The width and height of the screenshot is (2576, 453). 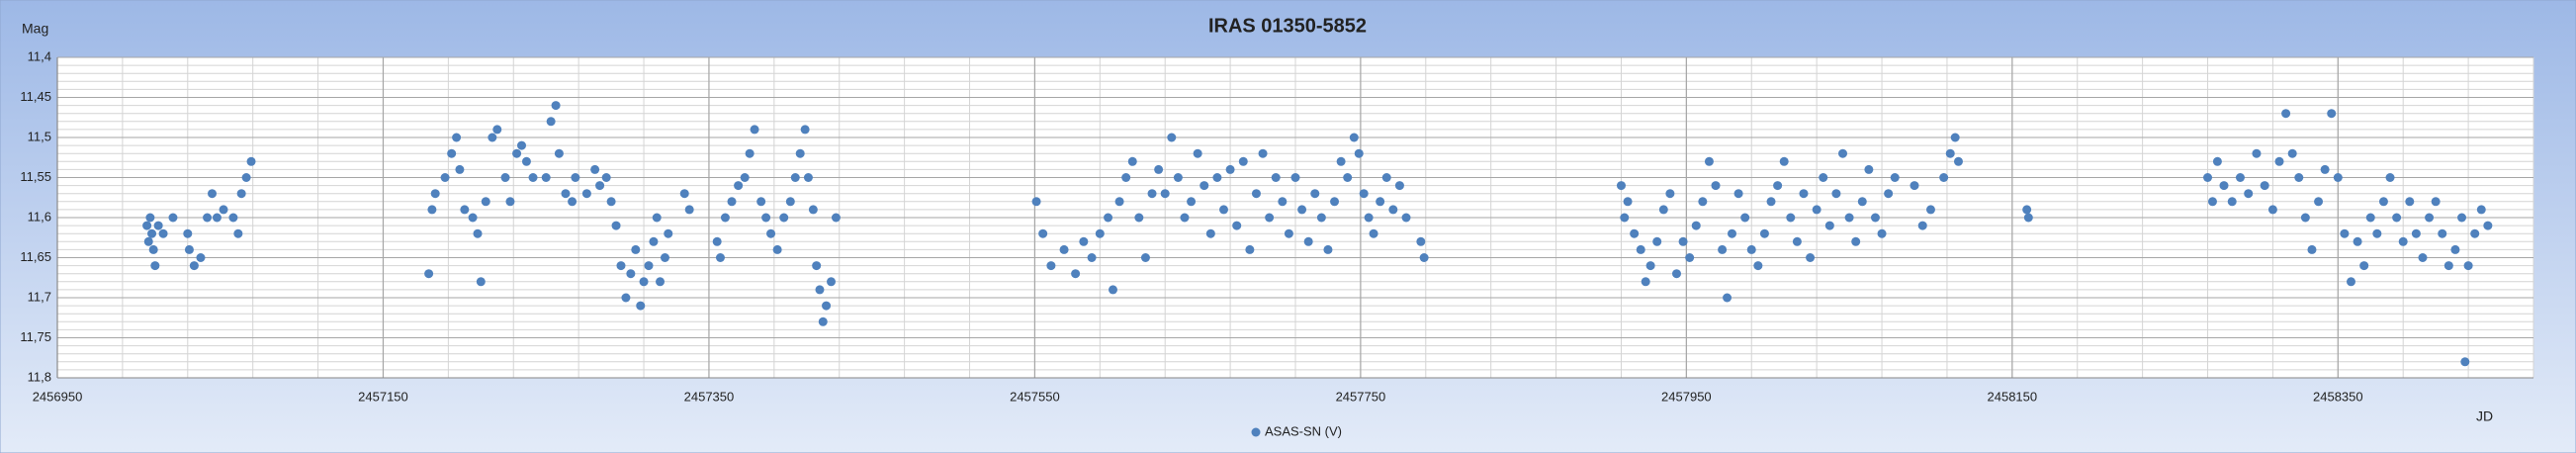 I want to click on legend-marker, so click(x=1256, y=432).